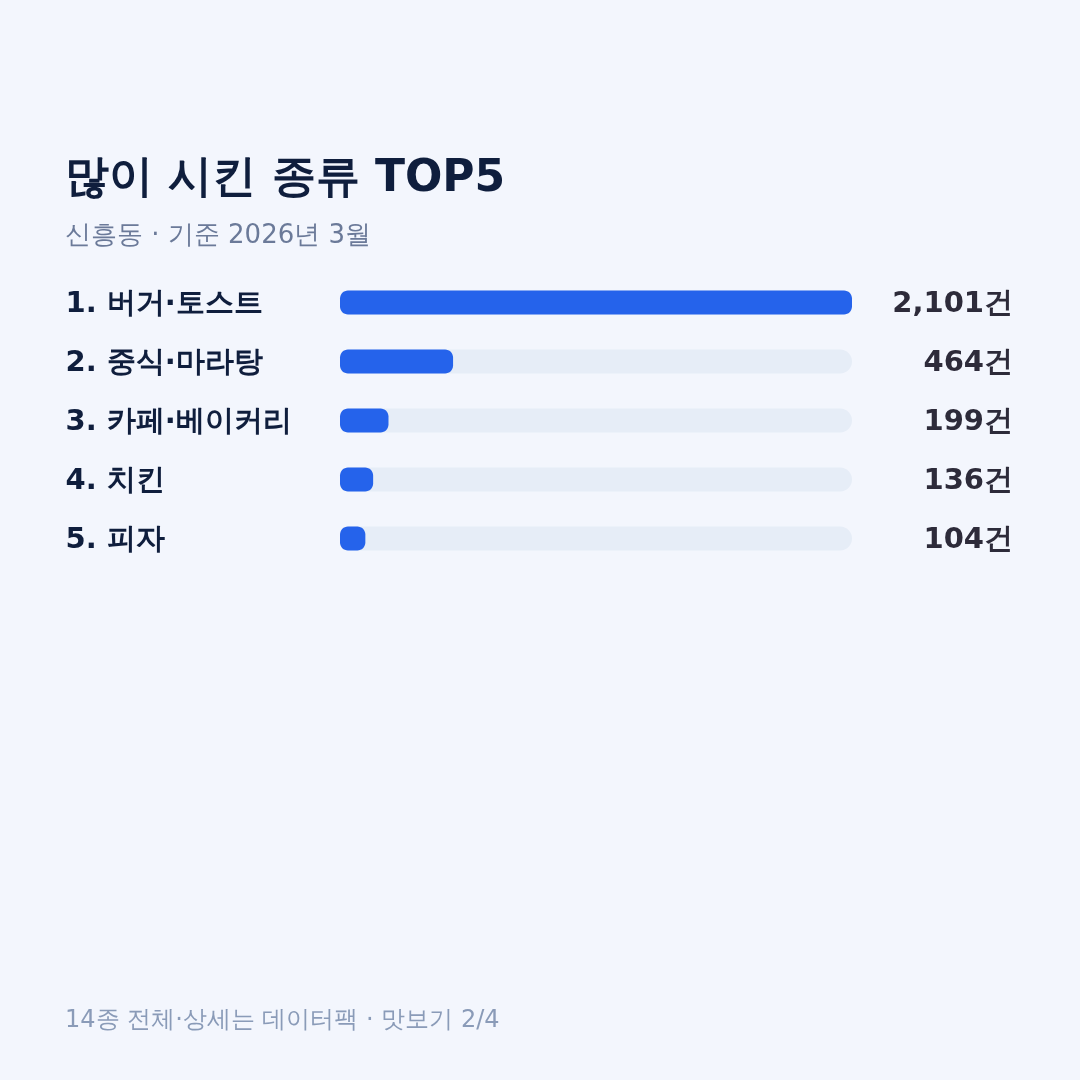 This screenshot has height=1080, width=1080. I want to click on data-label: 199건, so click(968, 419).